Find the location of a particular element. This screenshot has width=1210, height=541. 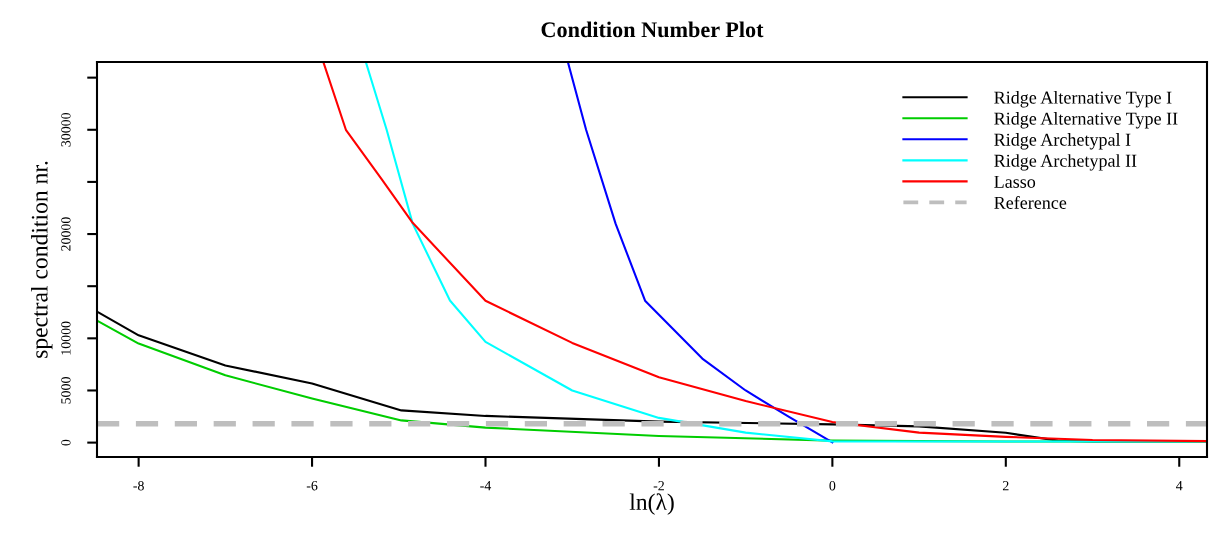

x-tick-label: -2 is located at coordinates (658, 486).